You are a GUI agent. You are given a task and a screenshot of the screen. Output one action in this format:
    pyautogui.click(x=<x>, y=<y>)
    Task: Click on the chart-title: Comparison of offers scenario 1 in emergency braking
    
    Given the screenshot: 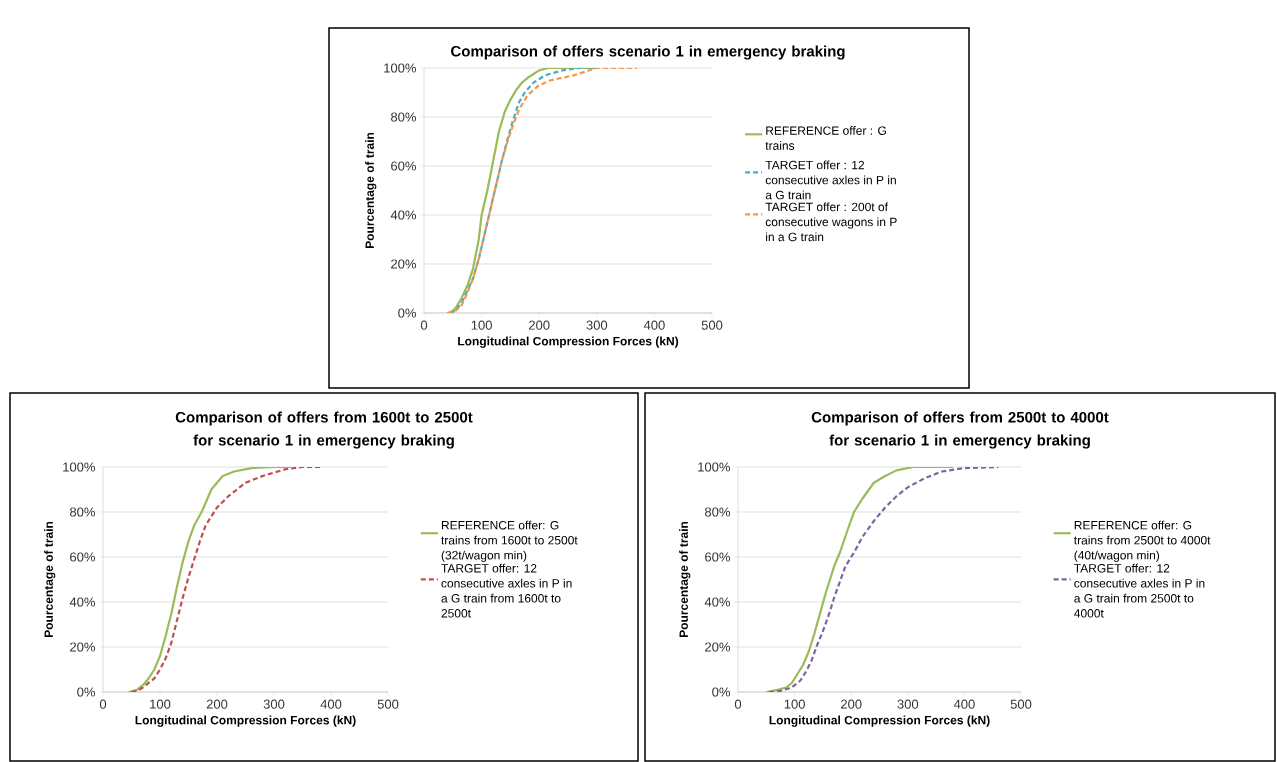 What is the action you would take?
    pyautogui.click(x=648, y=52)
    